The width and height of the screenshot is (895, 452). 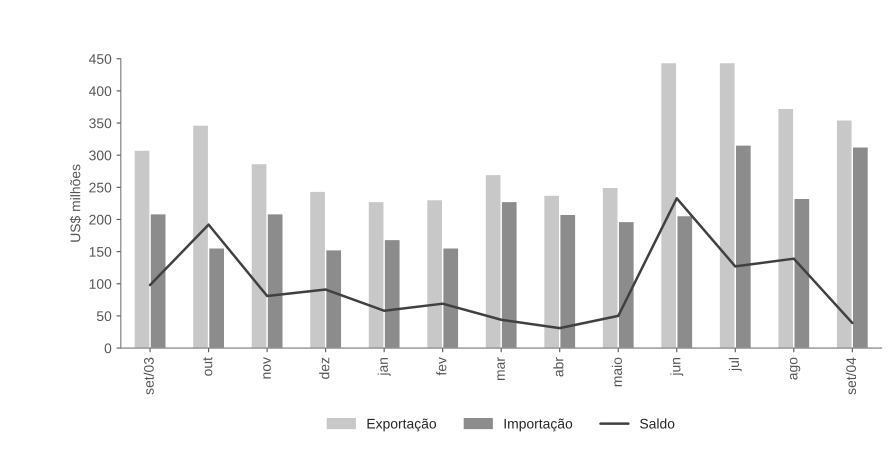 I want to click on y-tick-label: 450, so click(x=100, y=59).